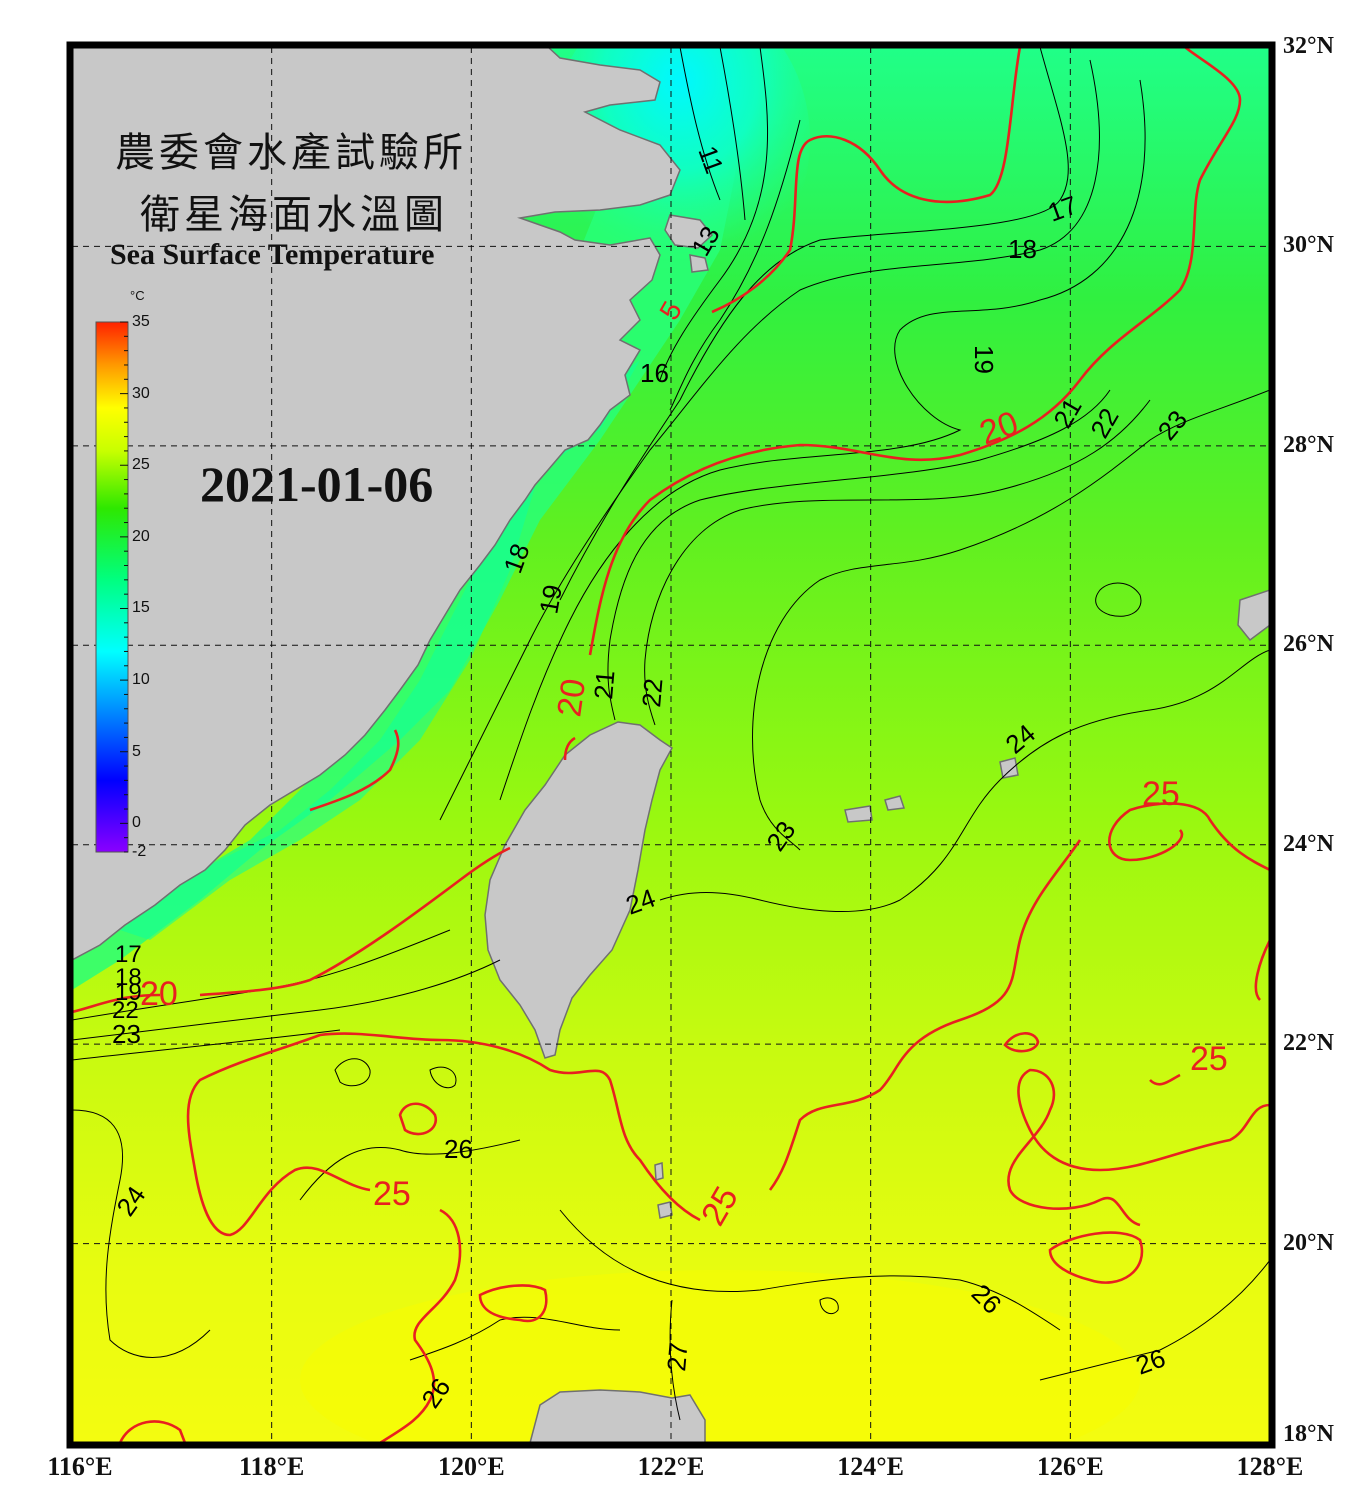  Describe the element at coordinates (569, 748) in the screenshot. I see `isotherm-20-red-taiwan` at that location.